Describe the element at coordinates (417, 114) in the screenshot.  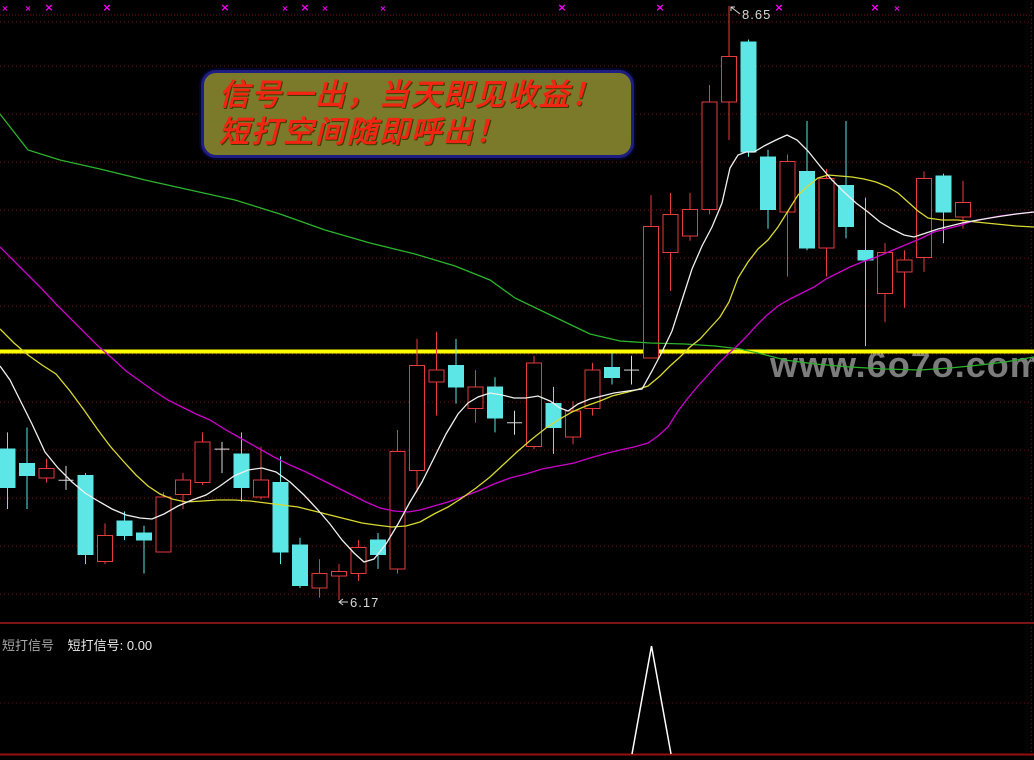
I see `promo-banner: 信号一出，当天即见收益！ 短打空间随即呼出！` at that location.